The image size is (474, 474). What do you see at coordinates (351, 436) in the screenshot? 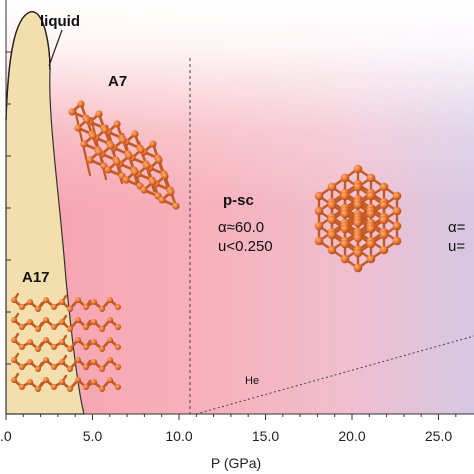
I see `x-tick-label: 20.0` at bounding box center [351, 436].